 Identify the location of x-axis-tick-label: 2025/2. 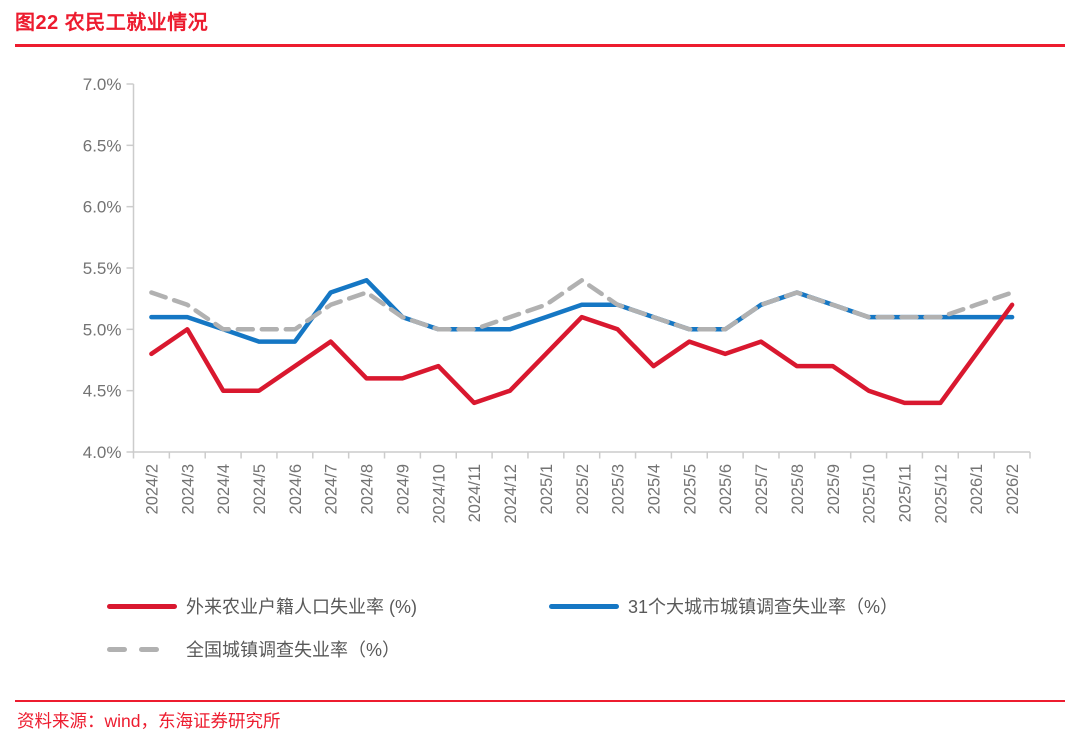
(583, 489).